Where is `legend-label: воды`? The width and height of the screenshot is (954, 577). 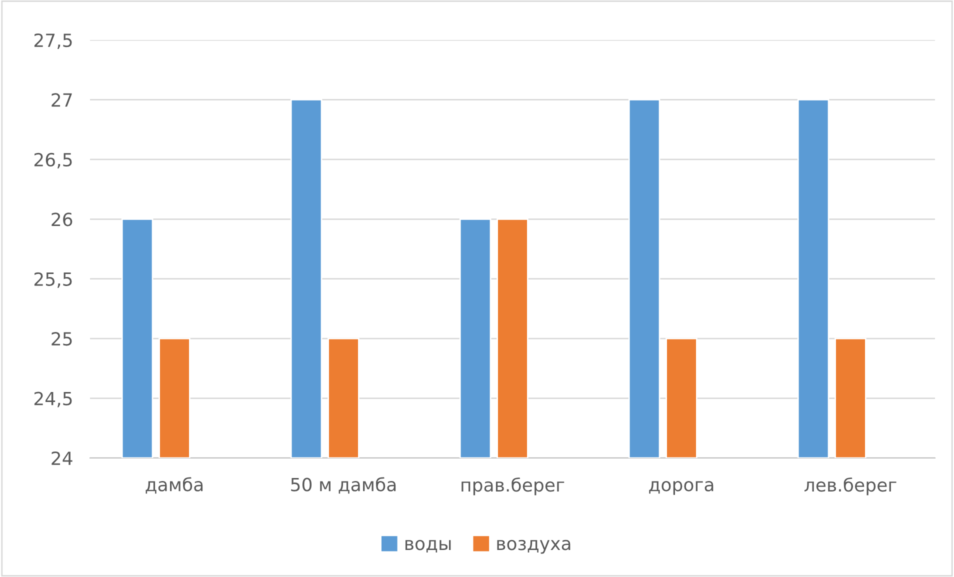
legend-label: воды is located at coordinates (428, 546).